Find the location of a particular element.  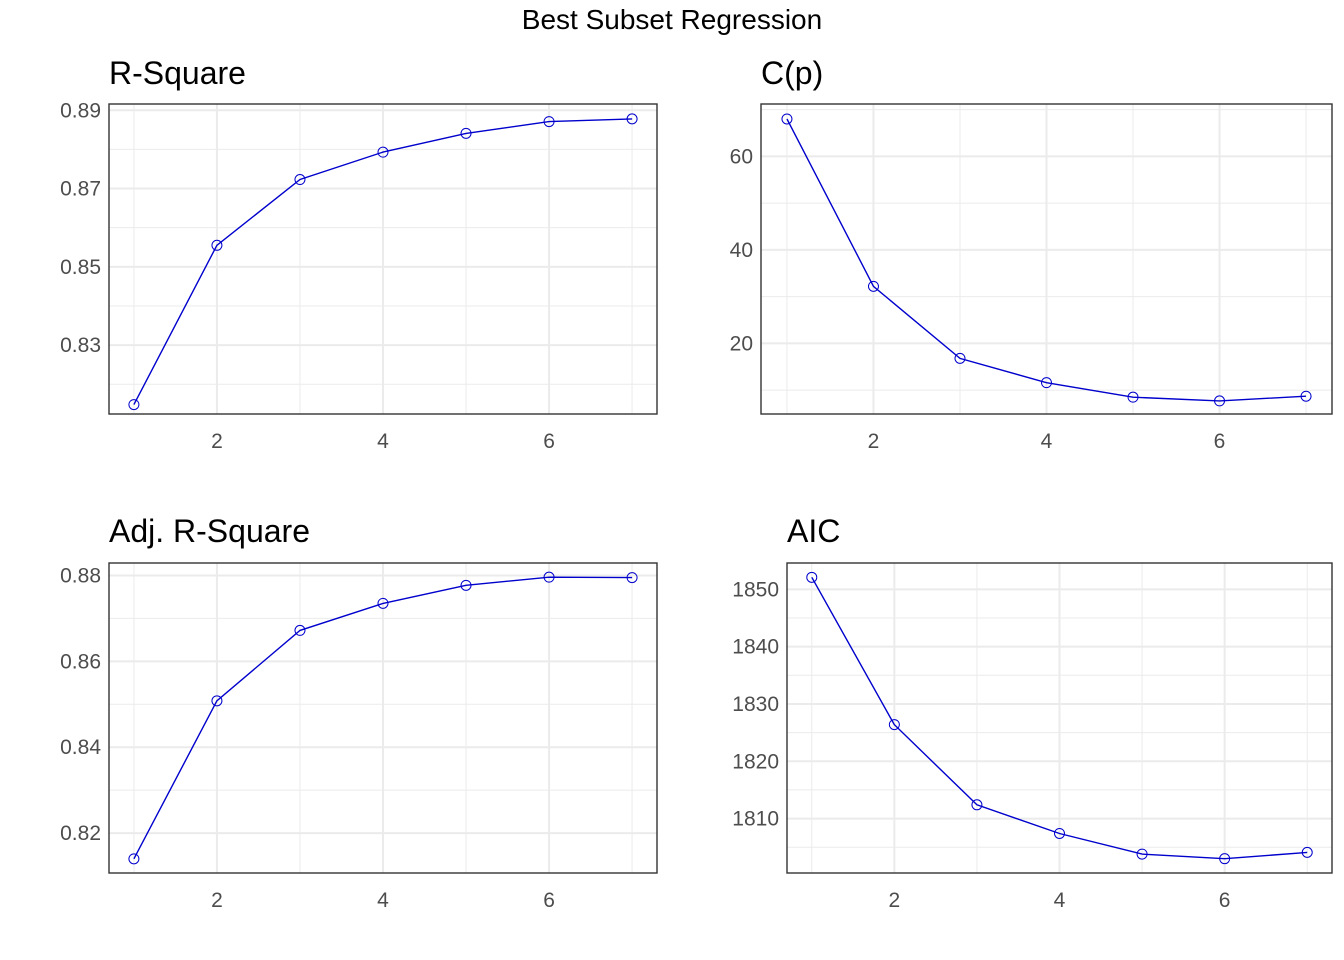

y-tick-label: 1820 is located at coordinates (755, 761).